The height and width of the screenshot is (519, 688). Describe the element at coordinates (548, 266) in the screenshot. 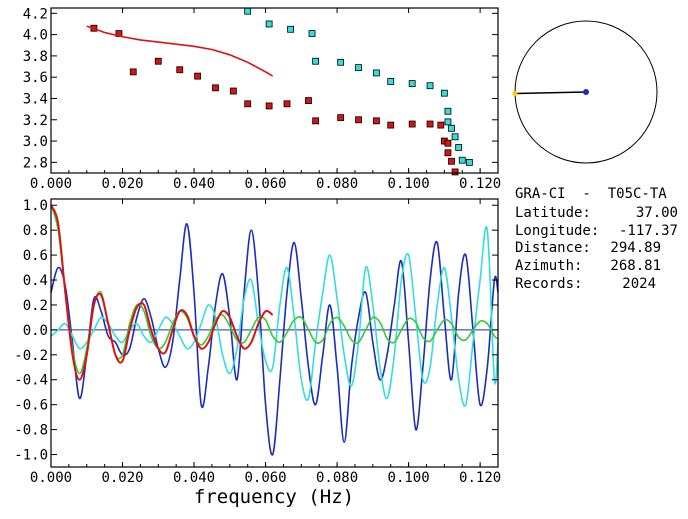

I see `azimuth-label: Azimuth:` at that location.